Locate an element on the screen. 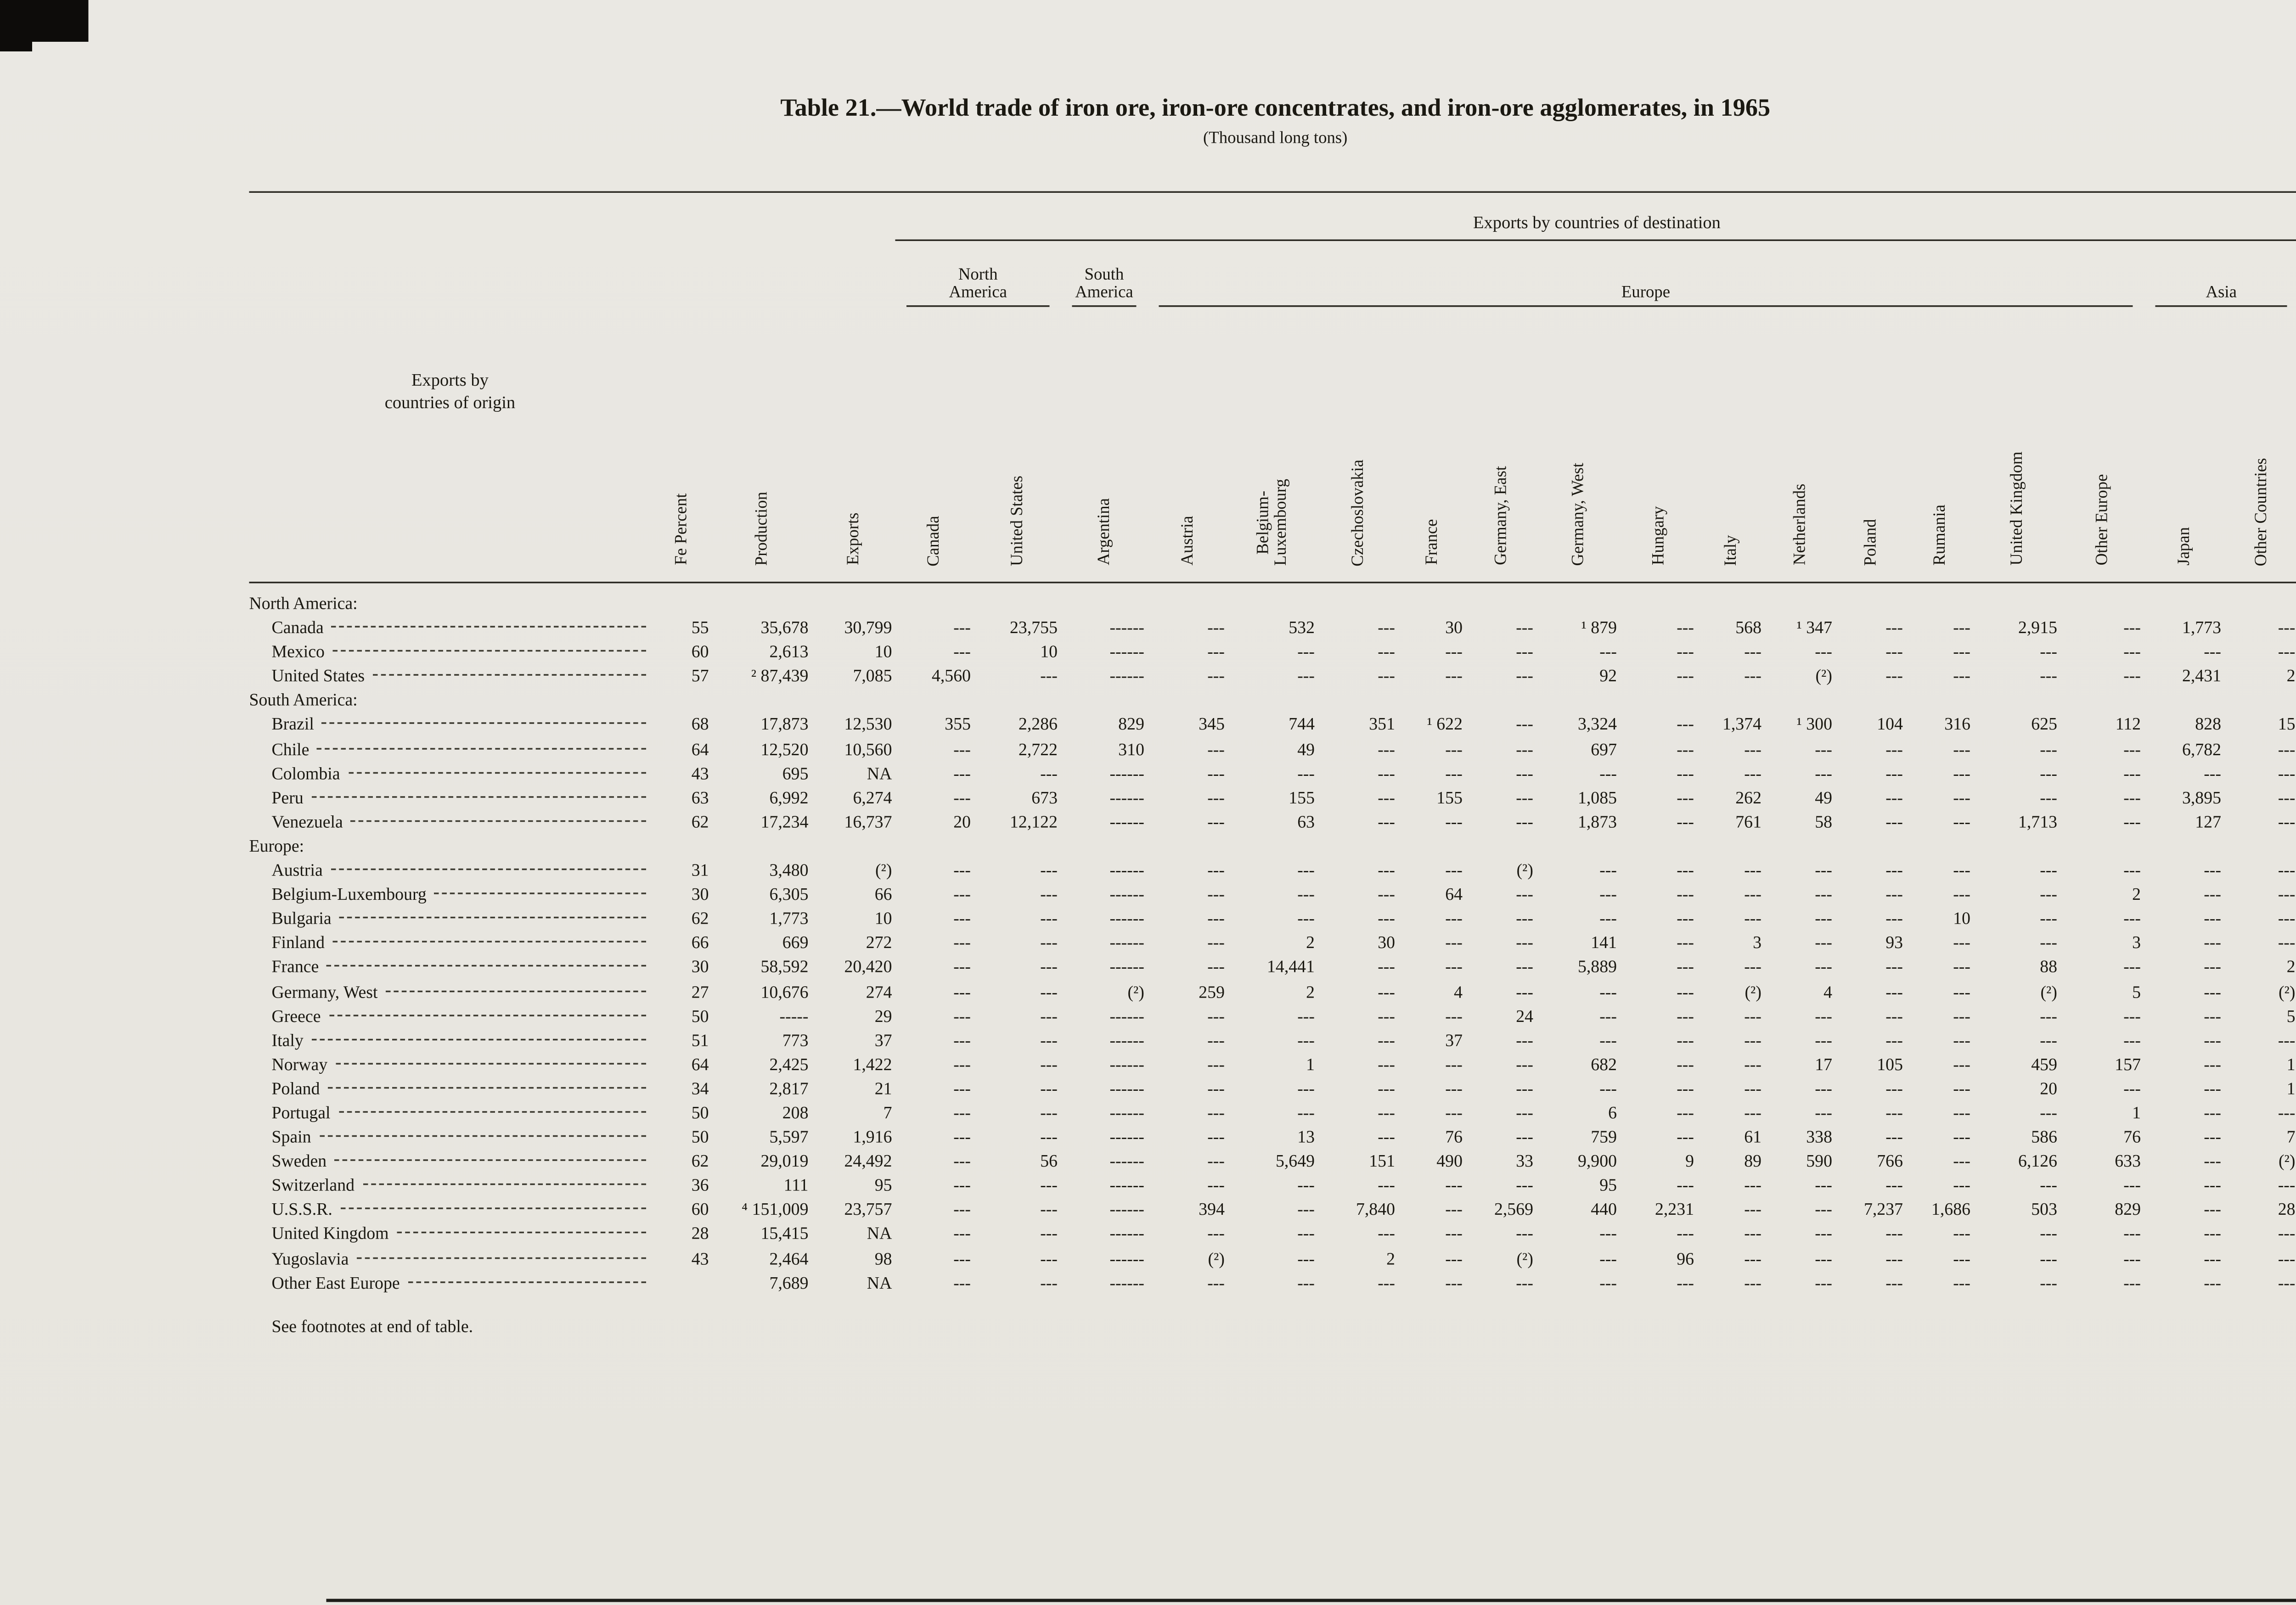  cell-united-states-japan: 2,431 is located at coordinates (2201, 677).